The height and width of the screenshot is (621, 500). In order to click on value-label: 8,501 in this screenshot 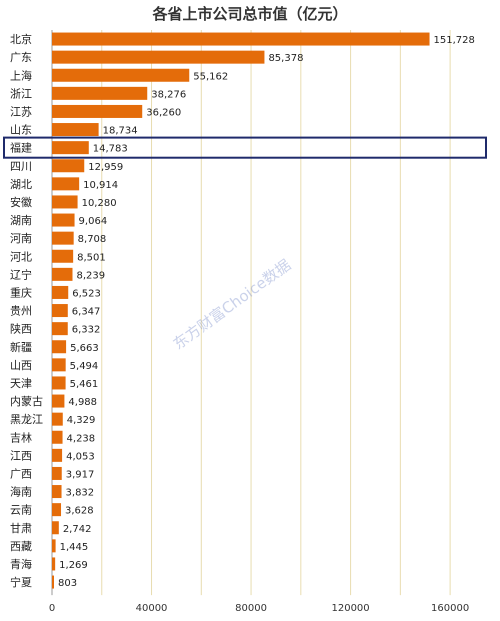, I will do `click(91, 257)`.